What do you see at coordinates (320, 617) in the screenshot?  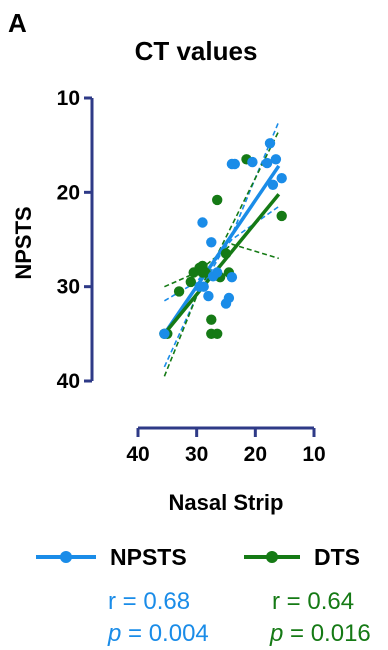 I see `stats-dts: r = 0.64 p = 0.016` at bounding box center [320, 617].